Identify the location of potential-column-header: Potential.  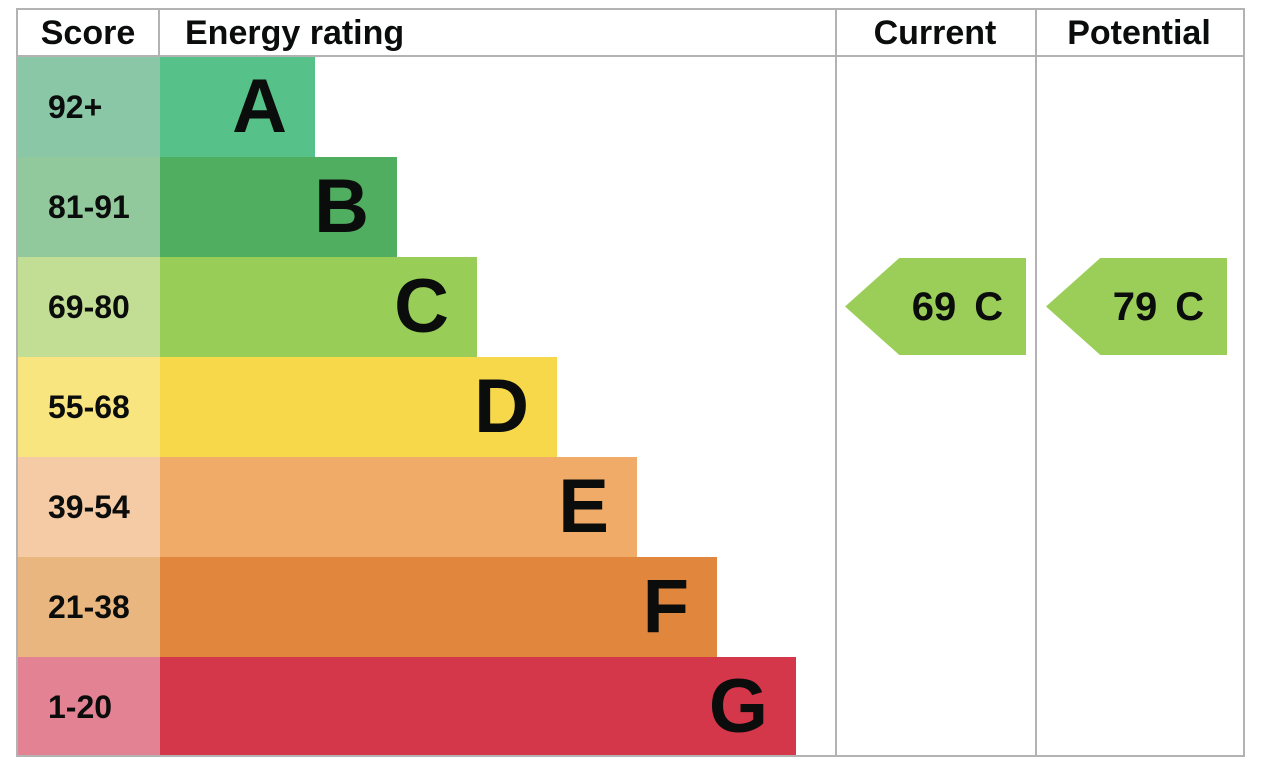
(1139, 32).